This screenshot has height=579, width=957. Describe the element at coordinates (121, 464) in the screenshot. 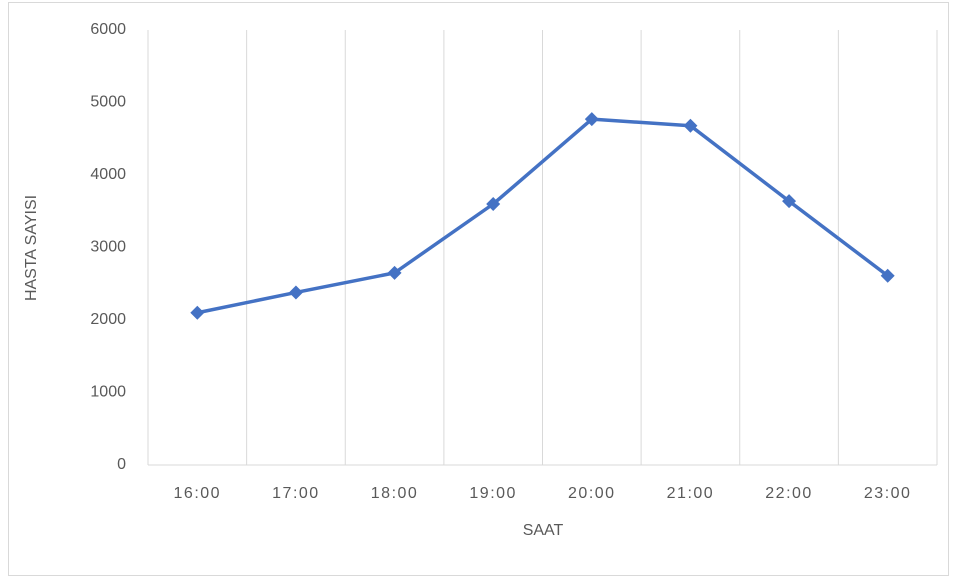

I see `y-tick-label: 0` at that location.